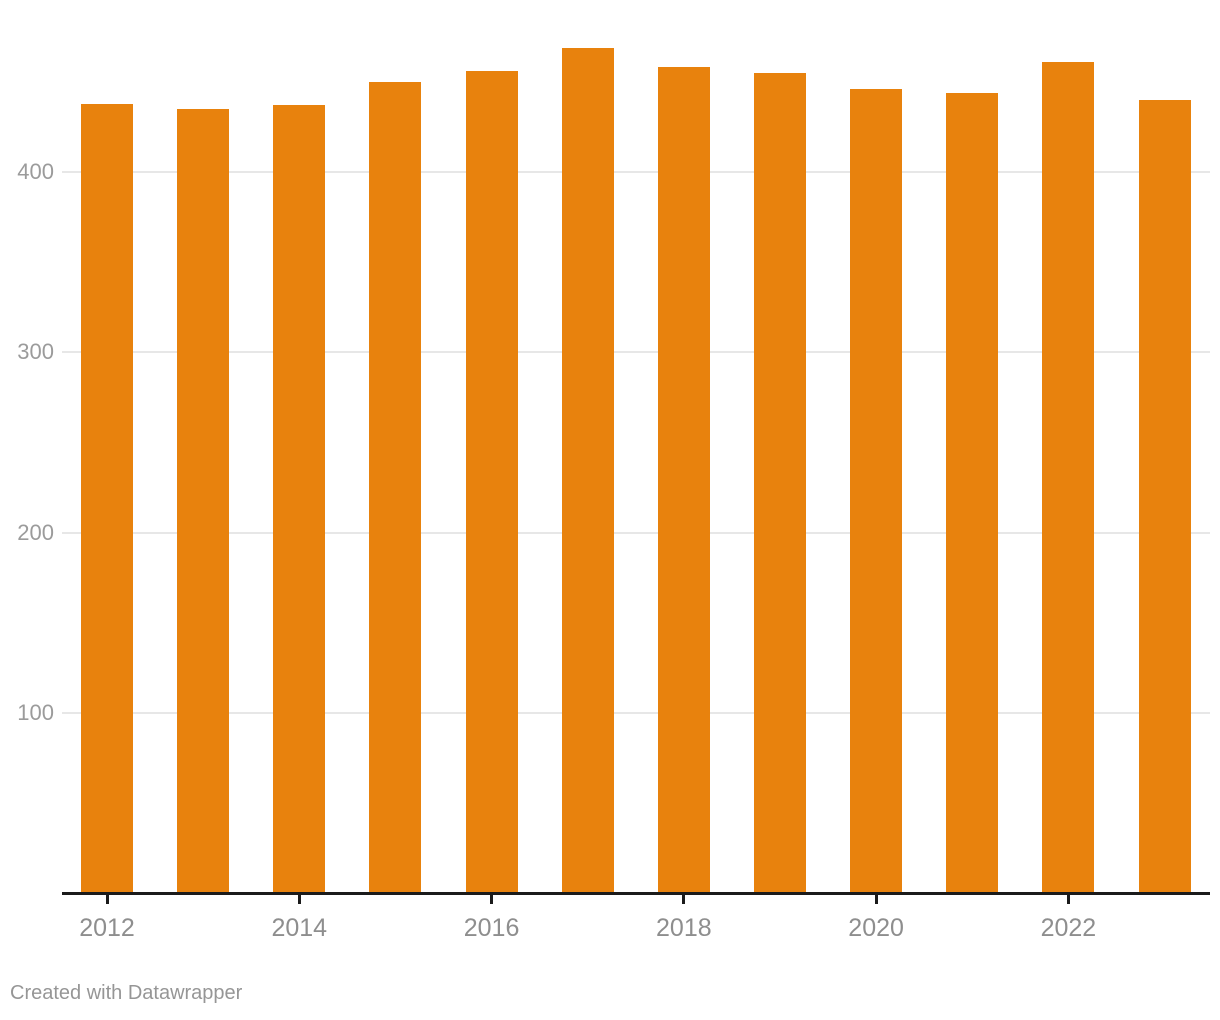 The width and height of the screenshot is (1220, 1020). Describe the element at coordinates (126, 993) in the screenshot. I see `attribution: Created with Datawrapper` at that location.